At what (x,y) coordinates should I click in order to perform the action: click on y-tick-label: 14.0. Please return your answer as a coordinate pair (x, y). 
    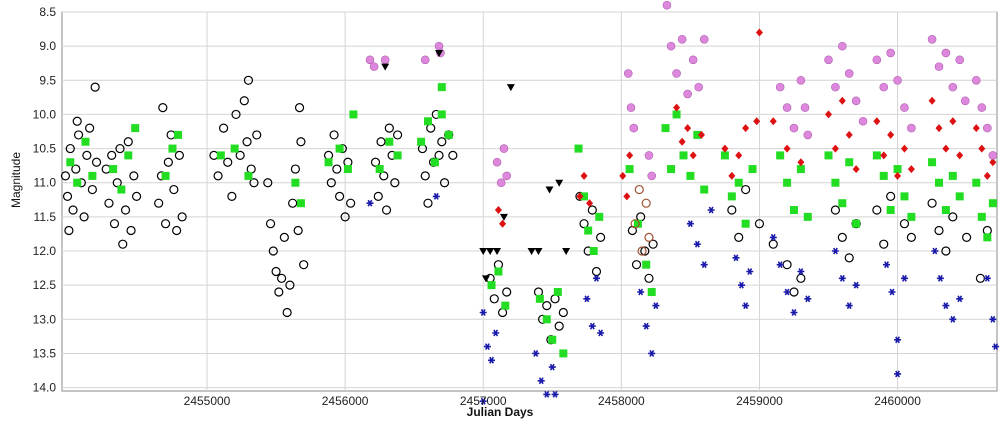
    Looking at the image, I should click on (45, 388).